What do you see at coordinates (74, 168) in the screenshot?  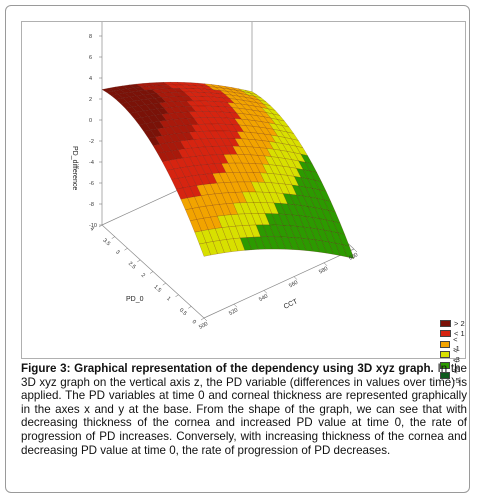 I see `z-axis-label: PD_difference` at bounding box center [74, 168].